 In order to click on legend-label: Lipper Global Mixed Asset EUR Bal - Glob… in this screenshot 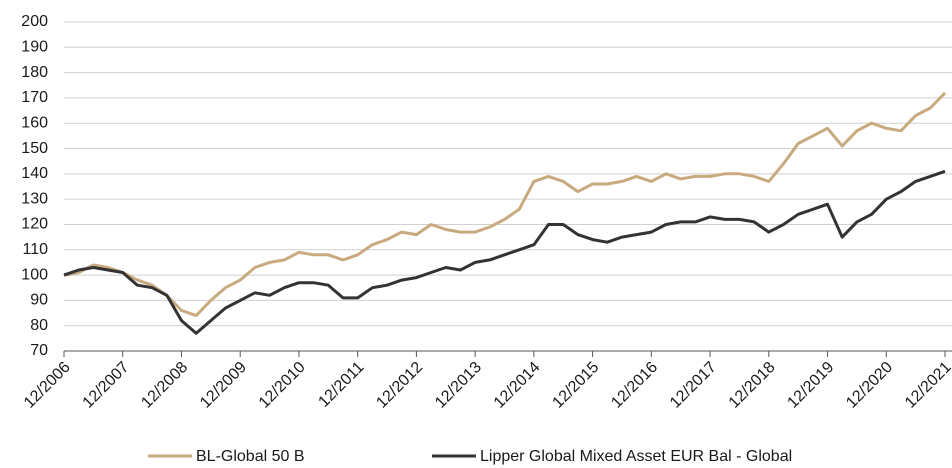, I will do `click(636, 456)`.